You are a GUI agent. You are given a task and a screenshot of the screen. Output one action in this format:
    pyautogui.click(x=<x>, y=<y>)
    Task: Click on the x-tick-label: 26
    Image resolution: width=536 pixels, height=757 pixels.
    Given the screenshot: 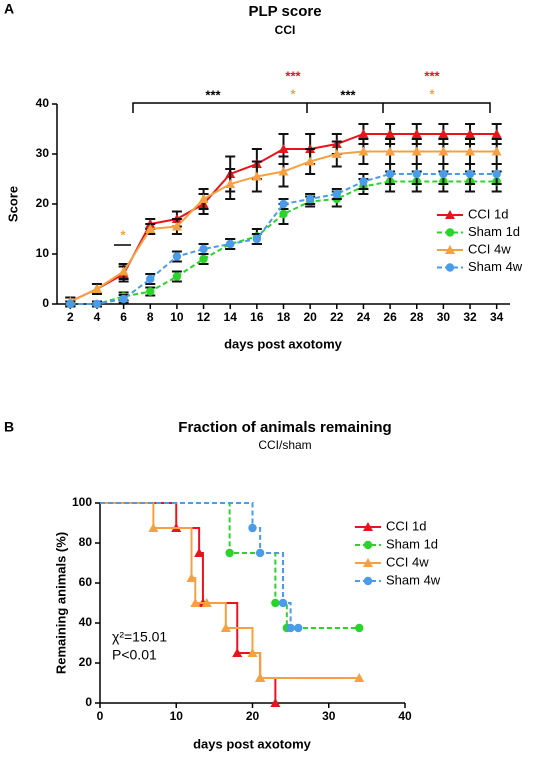 What is the action you would take?
    pyautogui.click(x=390, y=317)
    